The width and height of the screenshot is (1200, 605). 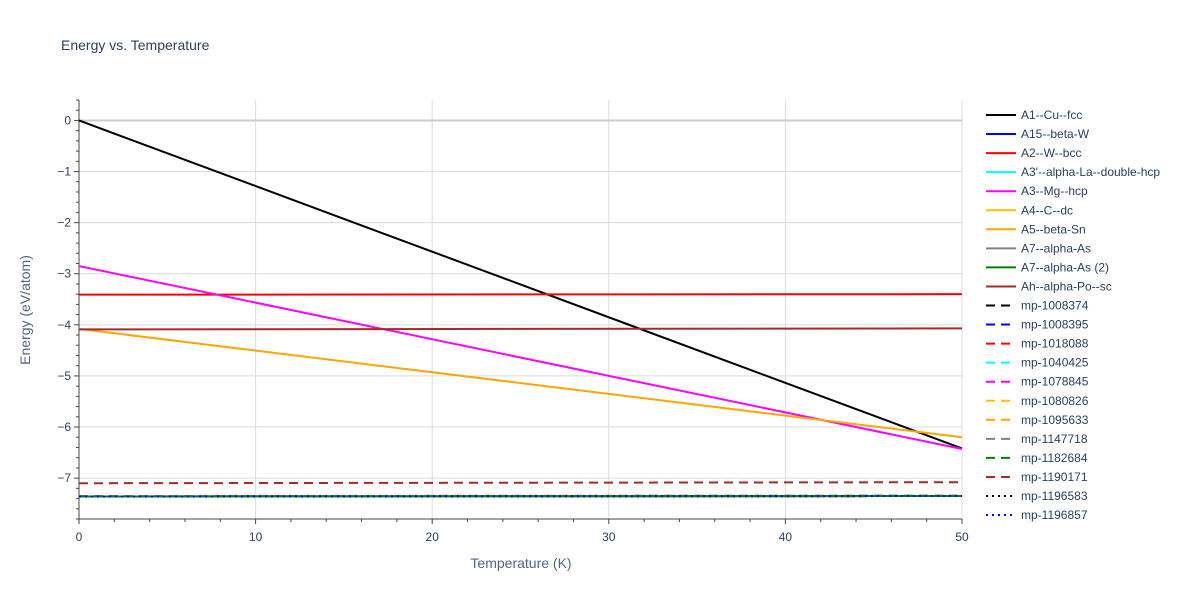 I want to click on legend-item: A4--C--dc, so click(x=1029, y=210).